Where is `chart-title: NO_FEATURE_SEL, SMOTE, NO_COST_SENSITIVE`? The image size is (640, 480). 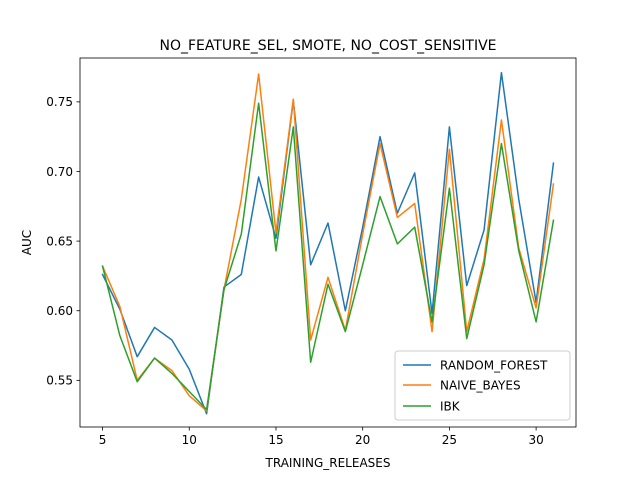 chart-title: NO_FEATURE_SEL, SMOTE, NO_COST_SENSITIVE is located at coordinates (327, 46).